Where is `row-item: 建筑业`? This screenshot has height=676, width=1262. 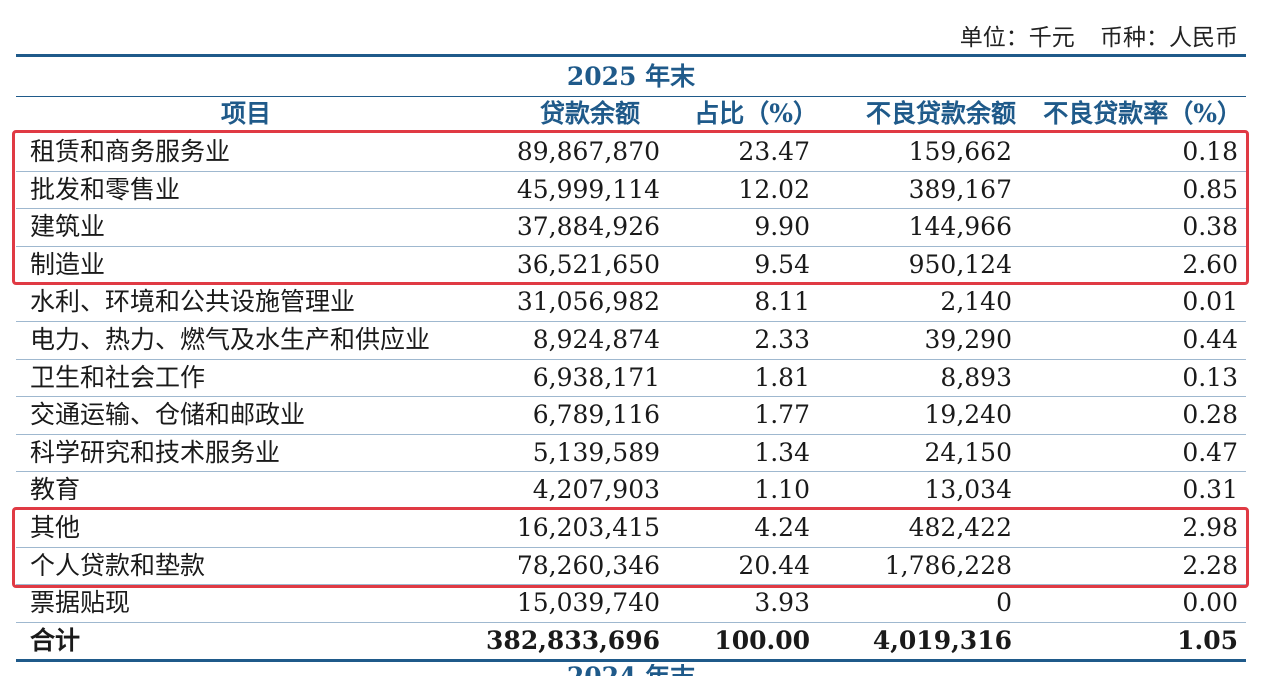 row-item: 建筑业 is located at coordinates (68, 227).